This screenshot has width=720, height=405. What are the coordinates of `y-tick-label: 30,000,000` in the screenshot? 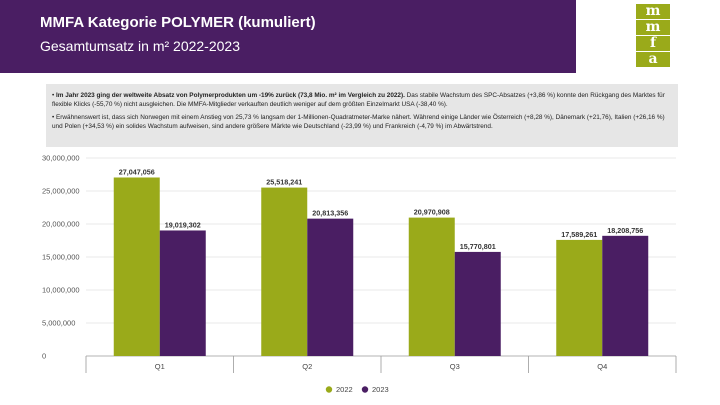 It's located at (61, 158).